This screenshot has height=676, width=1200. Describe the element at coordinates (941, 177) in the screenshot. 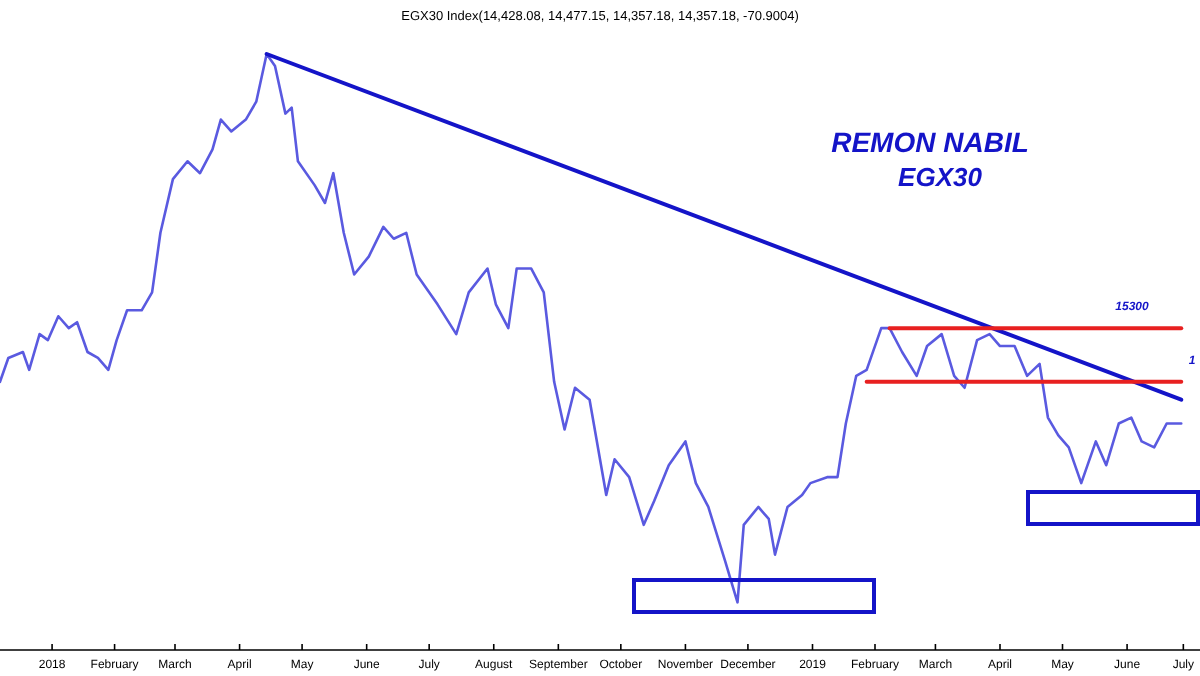

I see `annotation: EGX30` at that location.